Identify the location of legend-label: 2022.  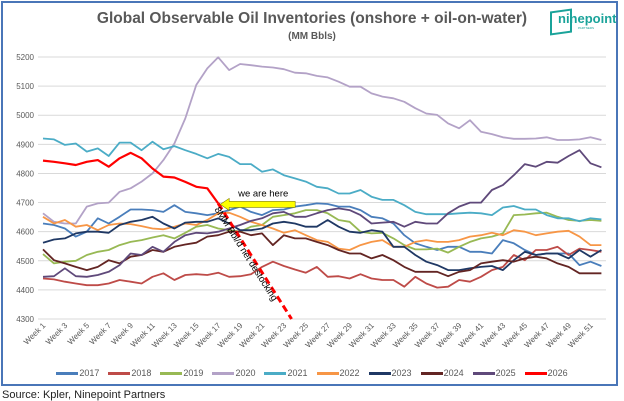
(349, 373).